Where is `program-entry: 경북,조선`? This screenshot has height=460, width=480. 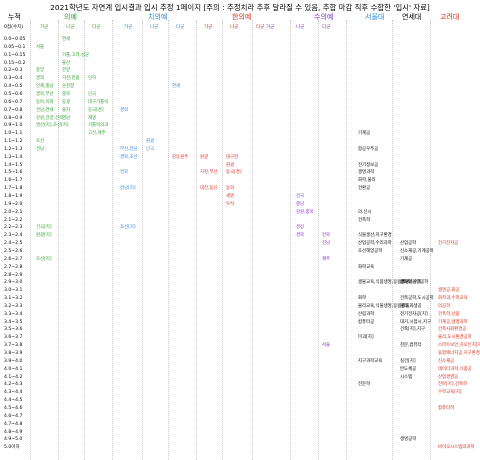
program-entry: 경북,조선 is located at coordinates (129, 157).